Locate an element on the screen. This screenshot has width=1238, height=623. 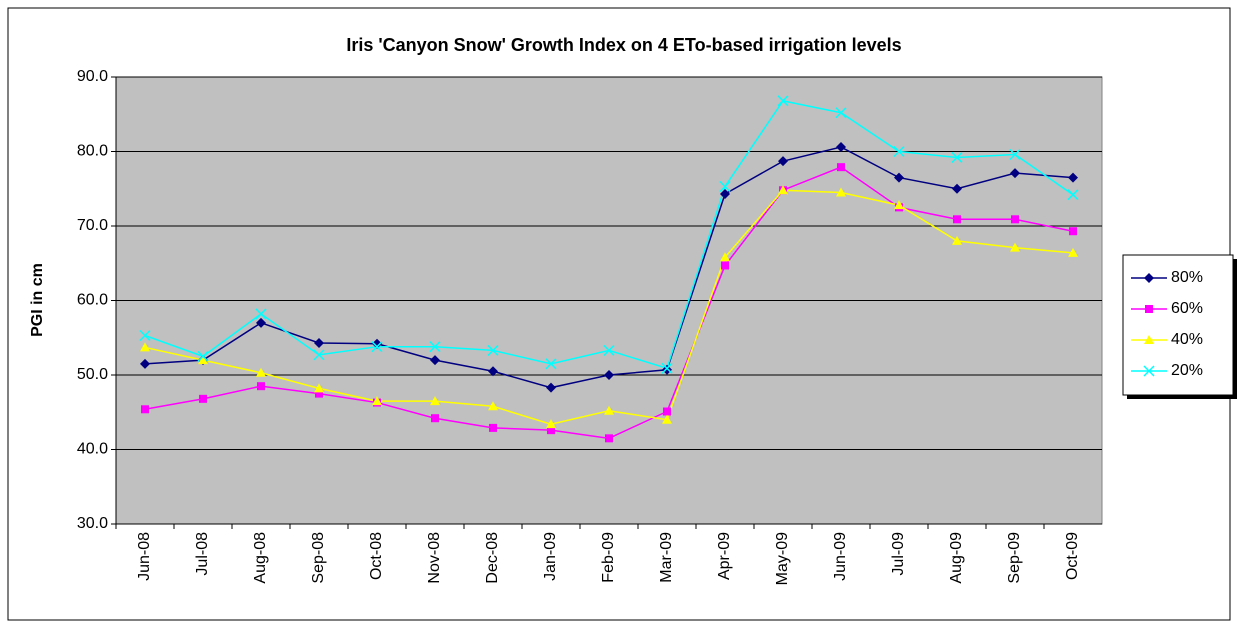
y-tick-label: 60.0 is located at coordinates (92, 300).